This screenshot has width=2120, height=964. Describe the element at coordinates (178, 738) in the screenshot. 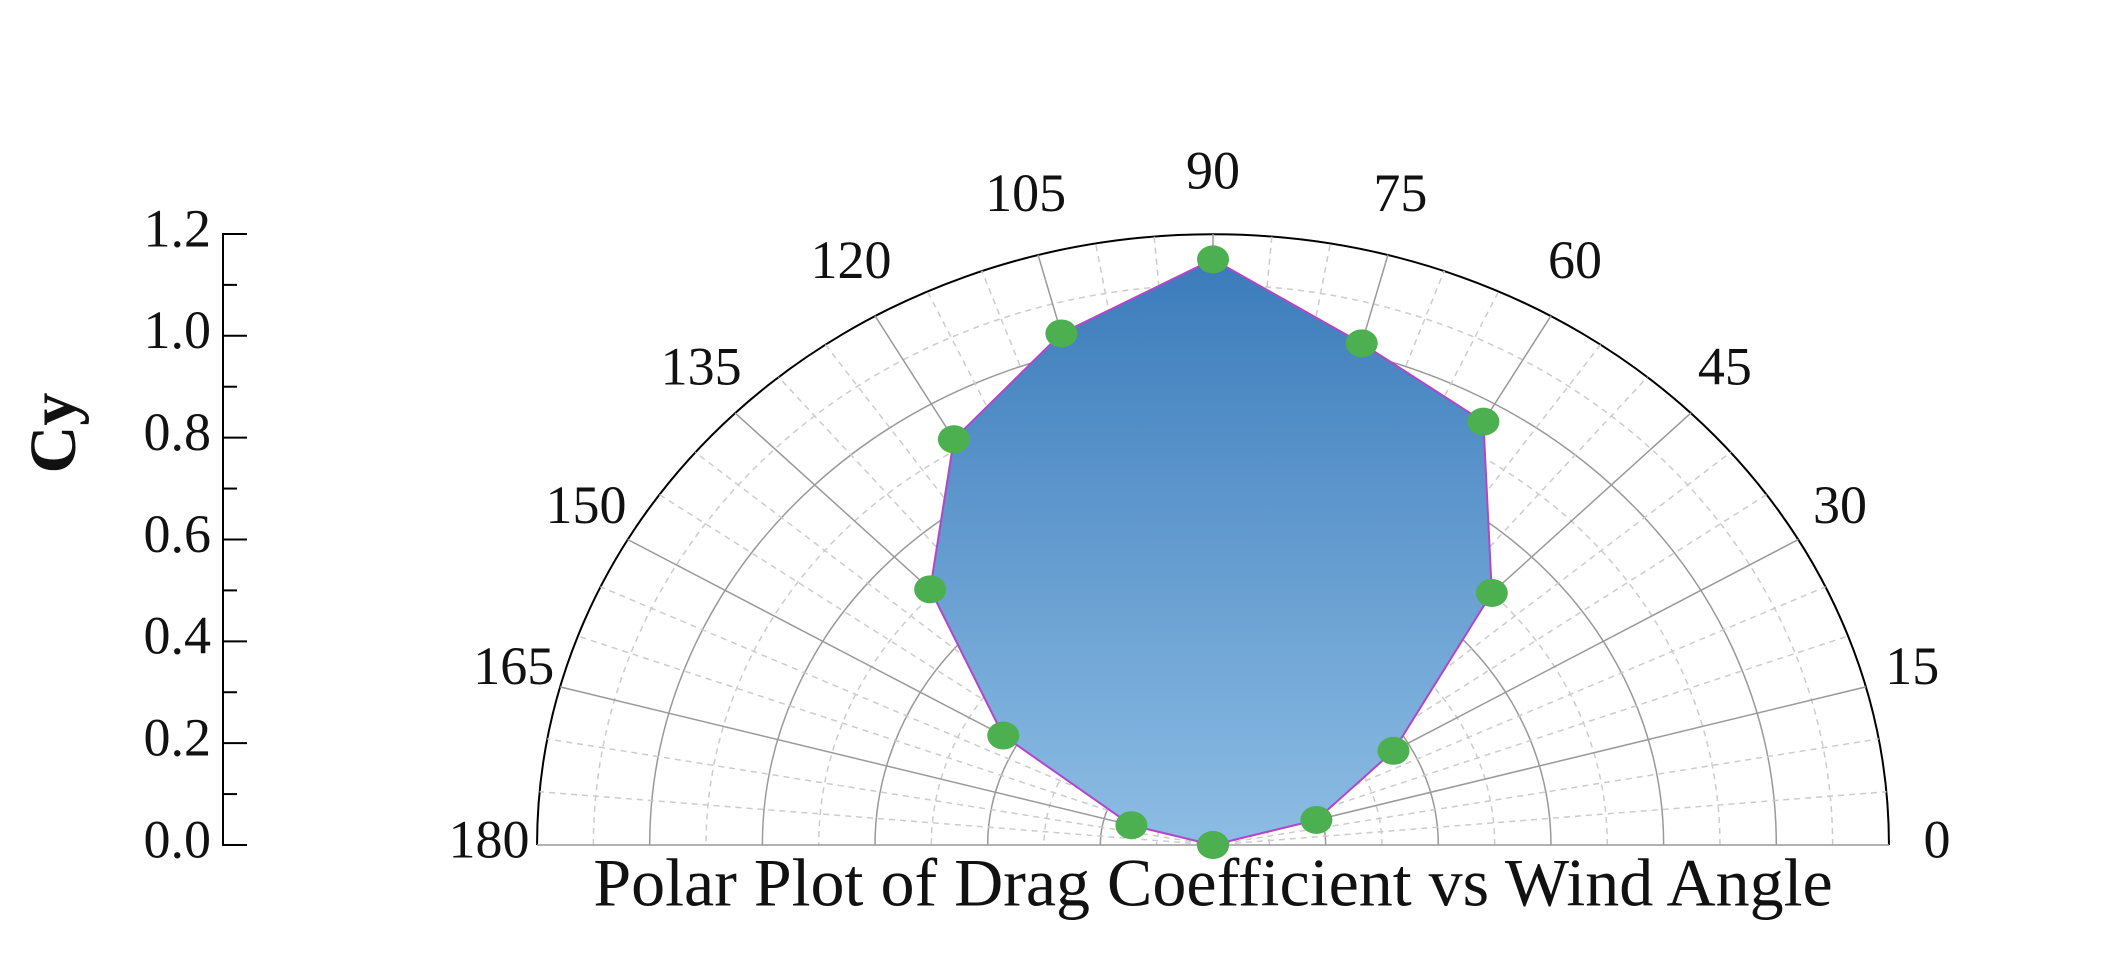

I see `y-tick-label: 0.2` at that location.